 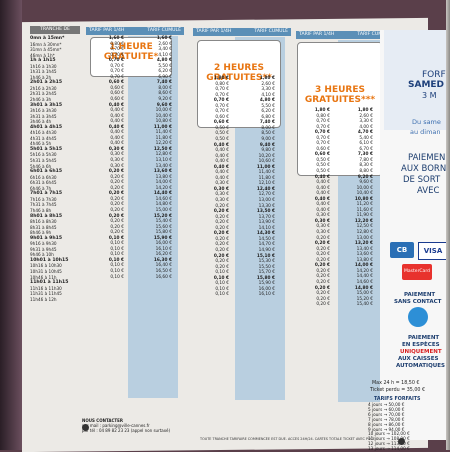 What do you see at coordinates (43, 88) in the screenshot?
I see `tranche-row: 2h16 à 2h30` at bounding box center [43, 88].